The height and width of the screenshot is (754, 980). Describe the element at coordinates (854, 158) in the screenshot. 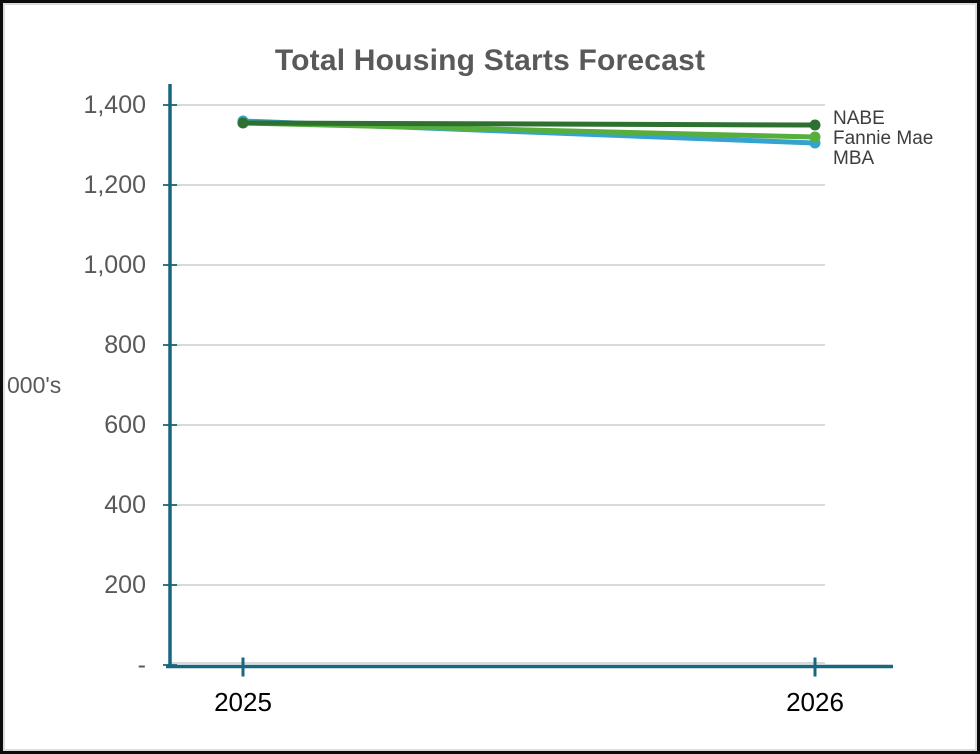

I see `legend-label-mba: MBA` at that location.